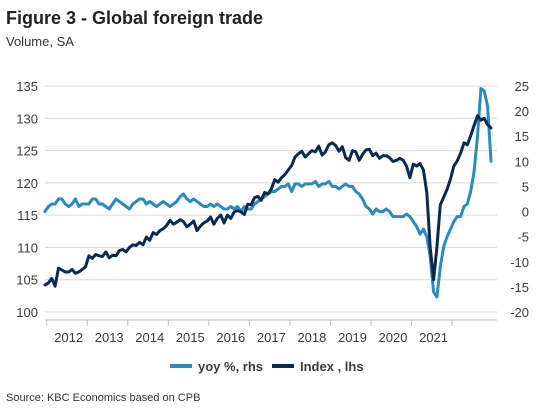  Describe the element at coordinates (230, 337) in the screenshot. I see `x-tick-label: 2016` at that location.